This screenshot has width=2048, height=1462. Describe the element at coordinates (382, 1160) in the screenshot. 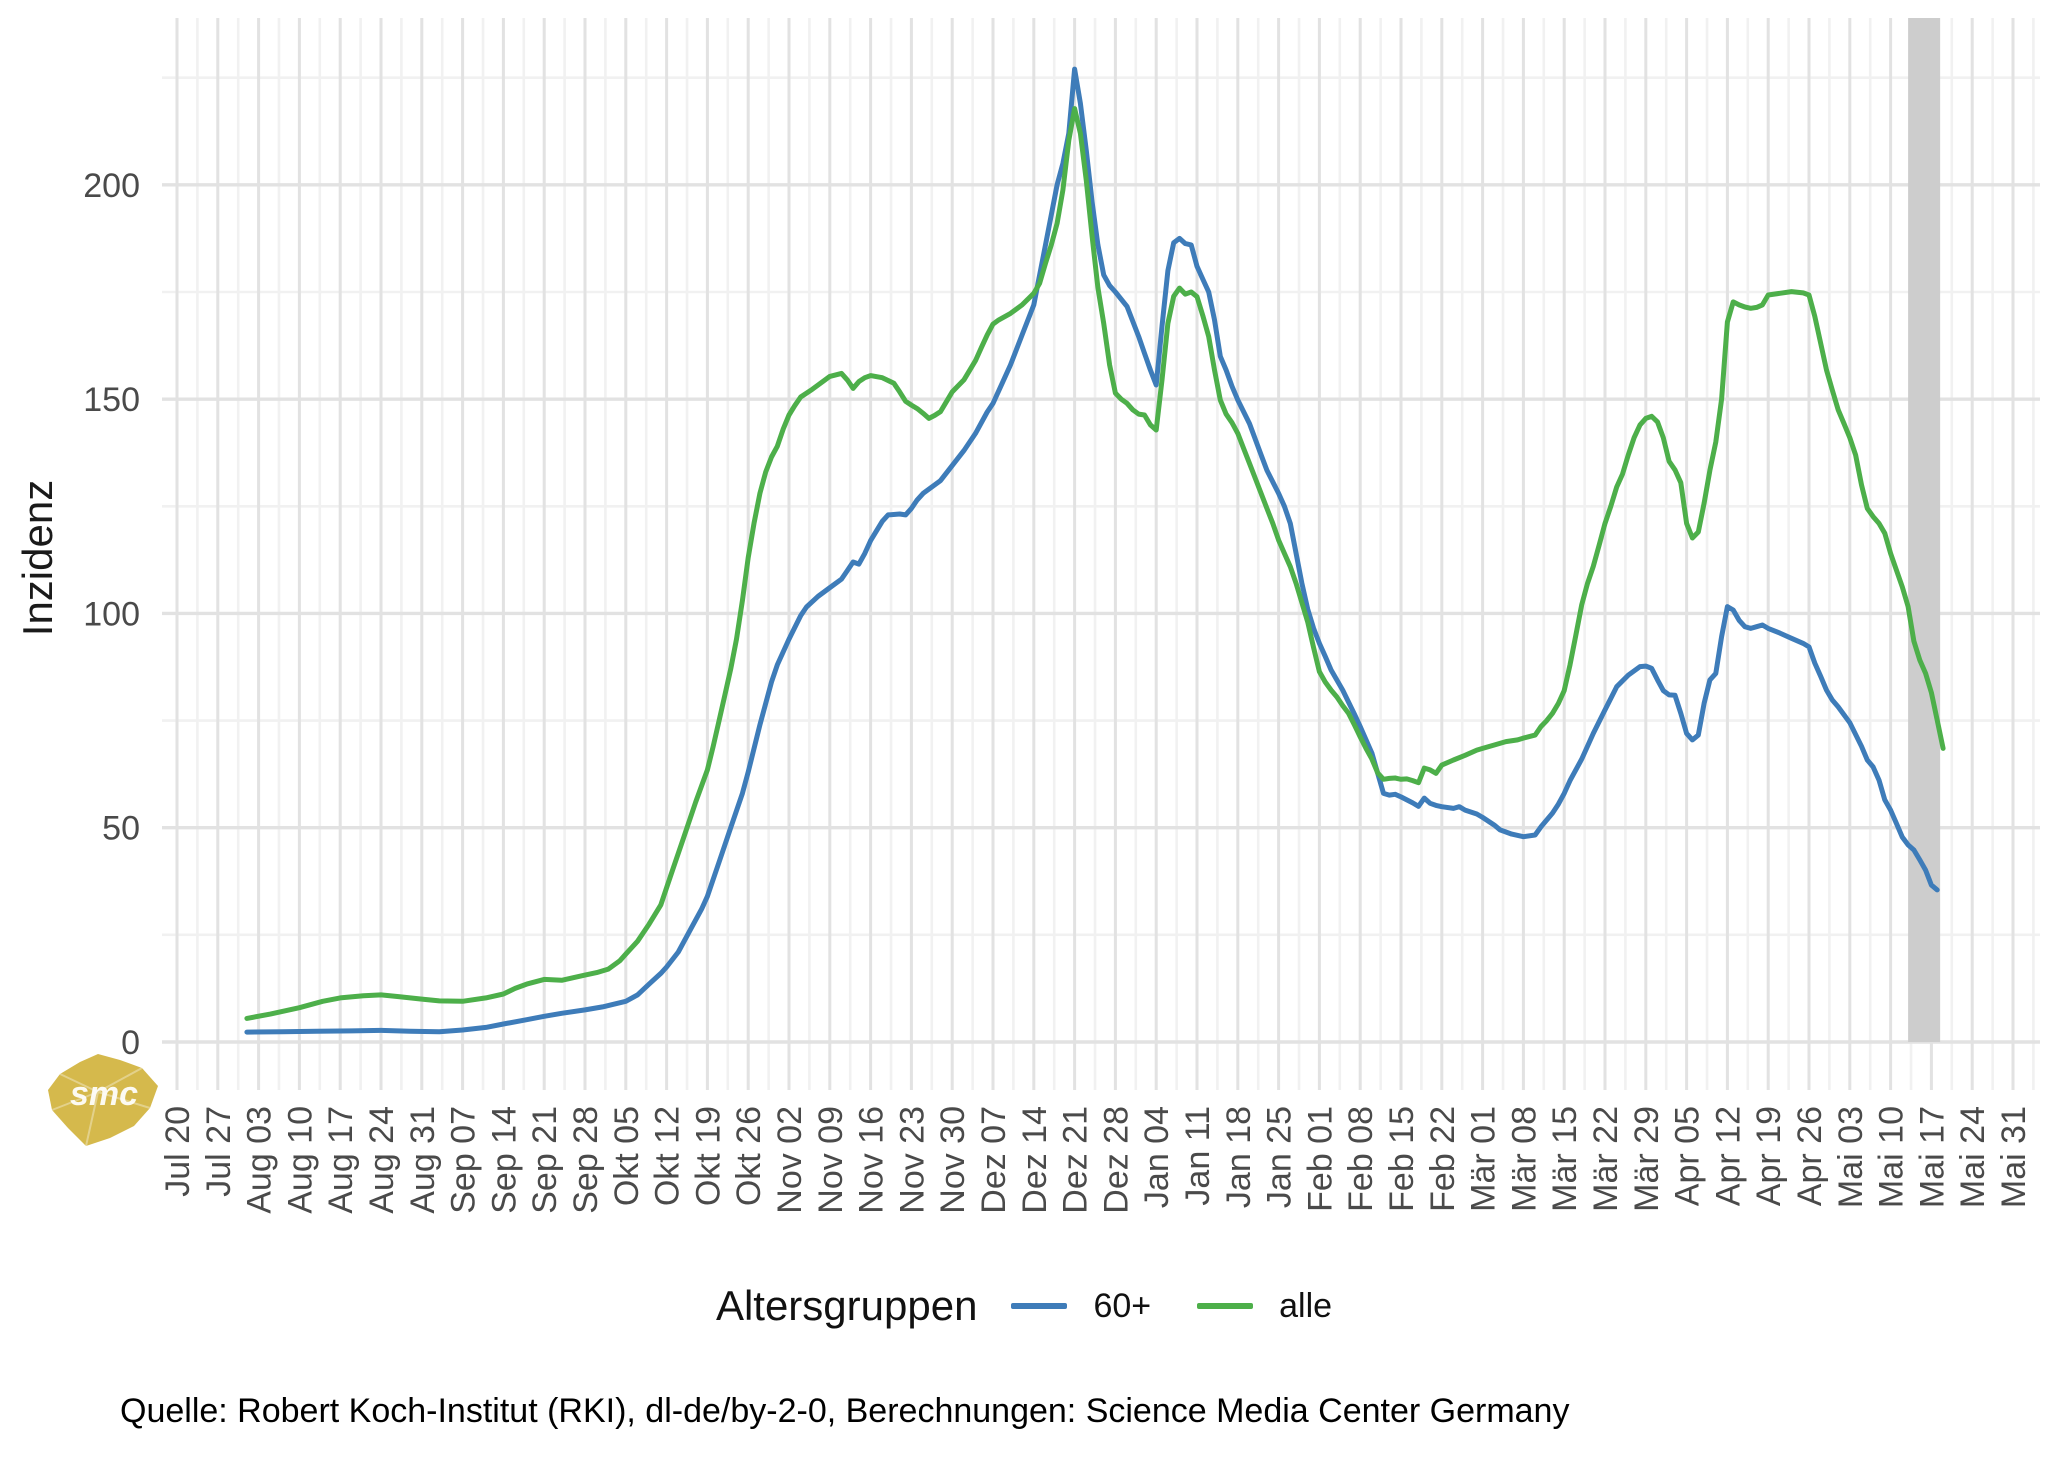

I see `x-tick-label: Aug 24` at that location.